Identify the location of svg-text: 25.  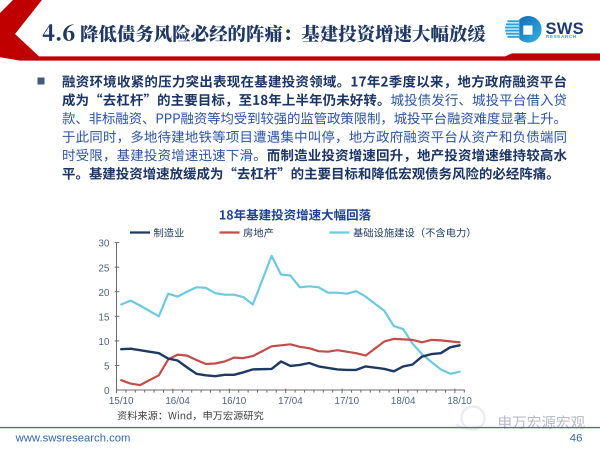
(104, 268).